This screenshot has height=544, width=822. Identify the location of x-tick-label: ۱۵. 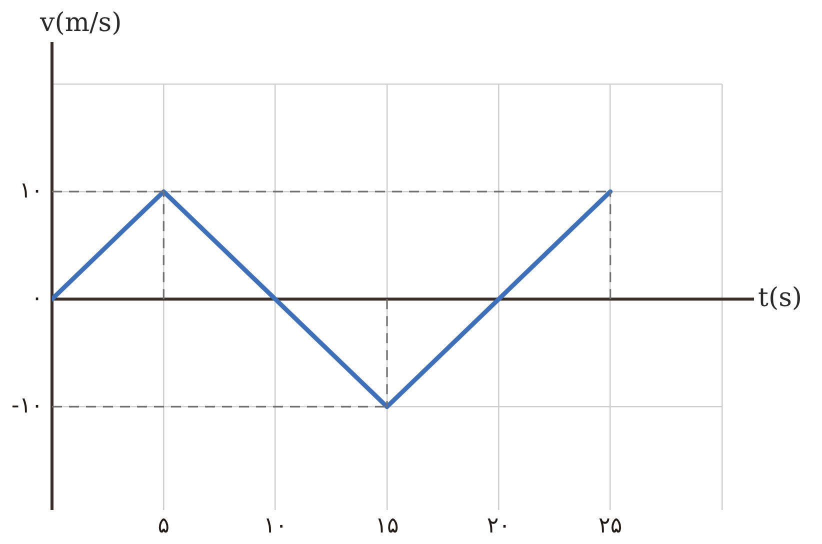
(387, 526).